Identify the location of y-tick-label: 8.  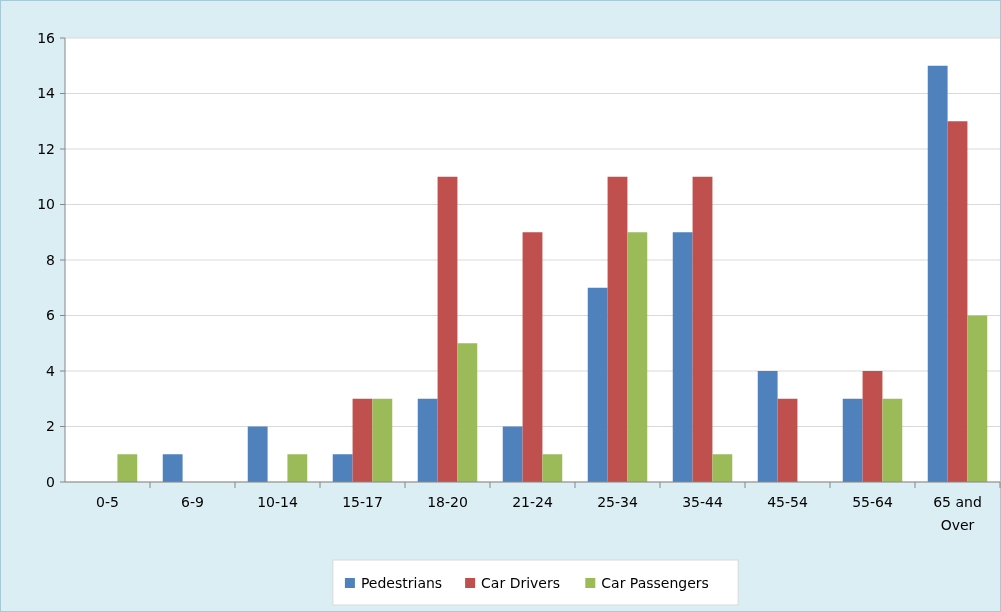
(50, 259).